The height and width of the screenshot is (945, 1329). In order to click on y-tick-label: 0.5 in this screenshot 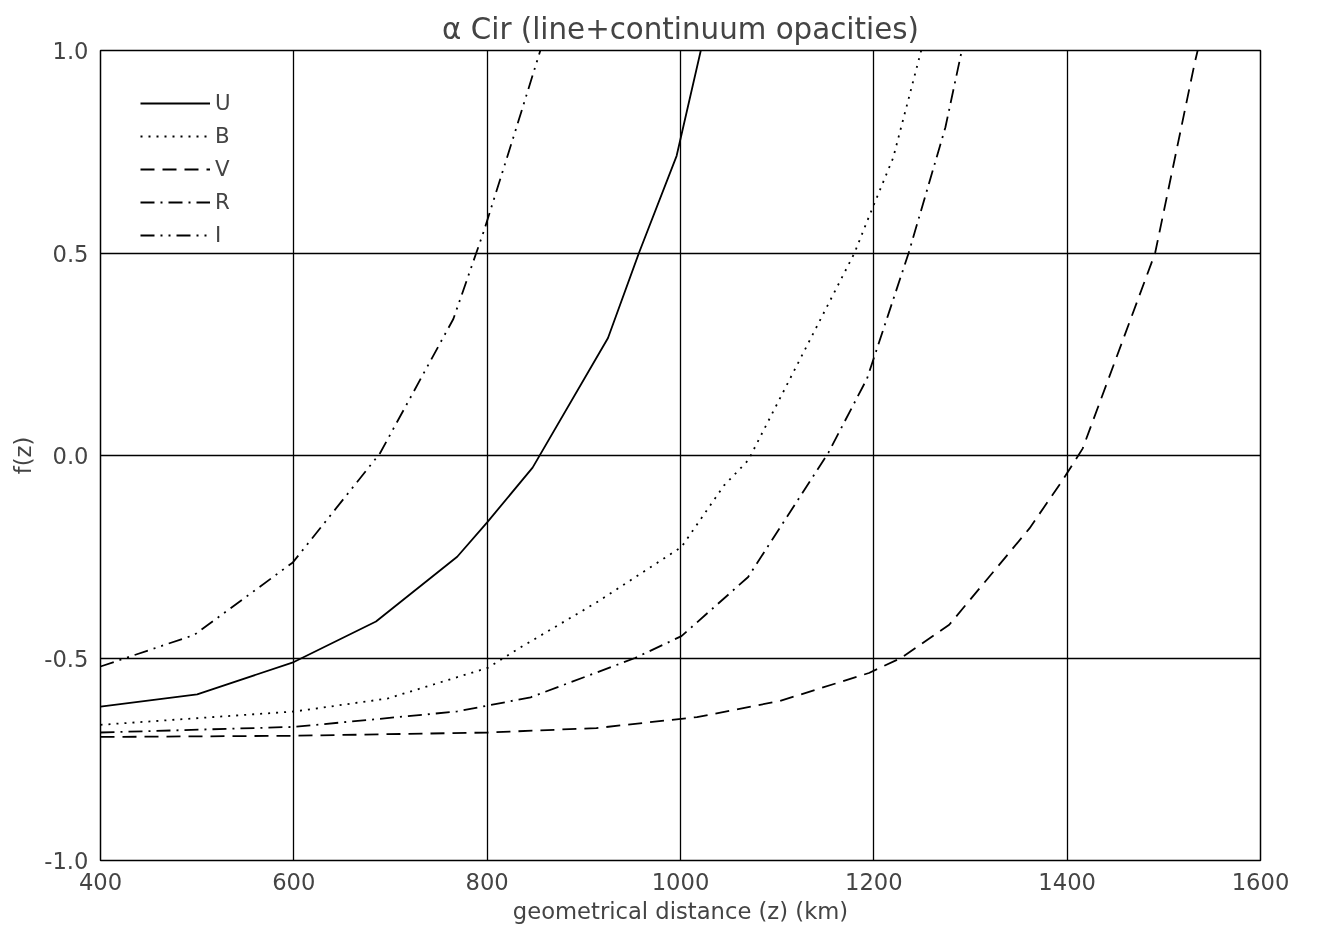, I will do `click(70, 253)`.